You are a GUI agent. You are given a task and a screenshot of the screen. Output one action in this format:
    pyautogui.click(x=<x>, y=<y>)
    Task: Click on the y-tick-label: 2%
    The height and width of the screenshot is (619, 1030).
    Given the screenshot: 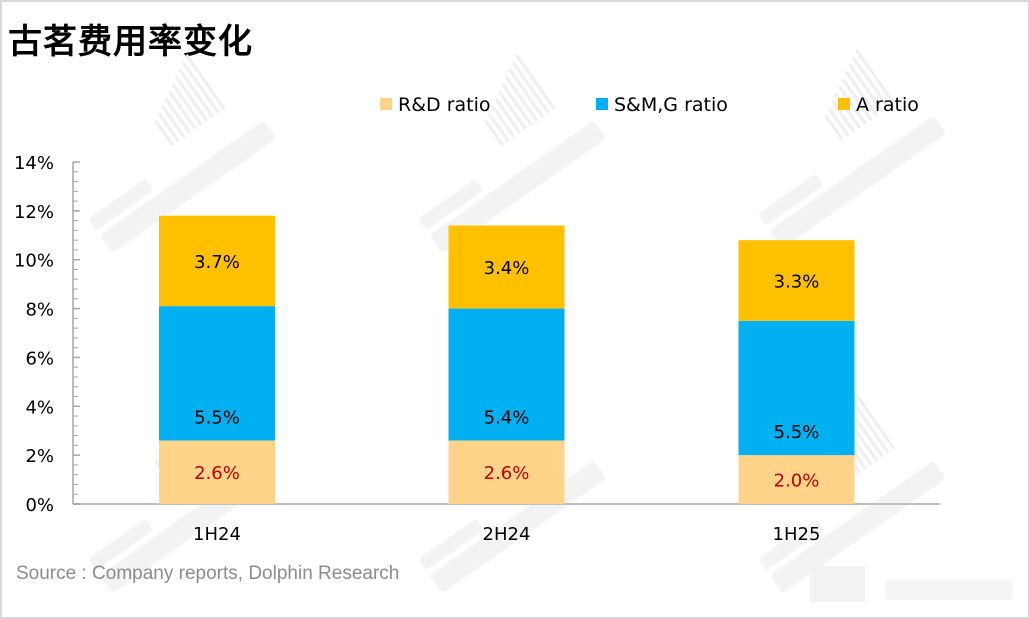 What is the action you would take?
    pyautogui.click(x=39, y=456)
    